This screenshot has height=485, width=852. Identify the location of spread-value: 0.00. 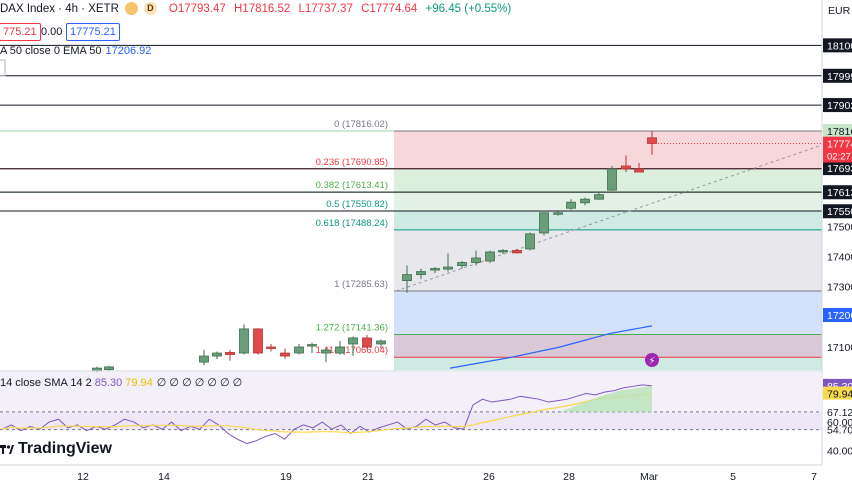
(52, 32).